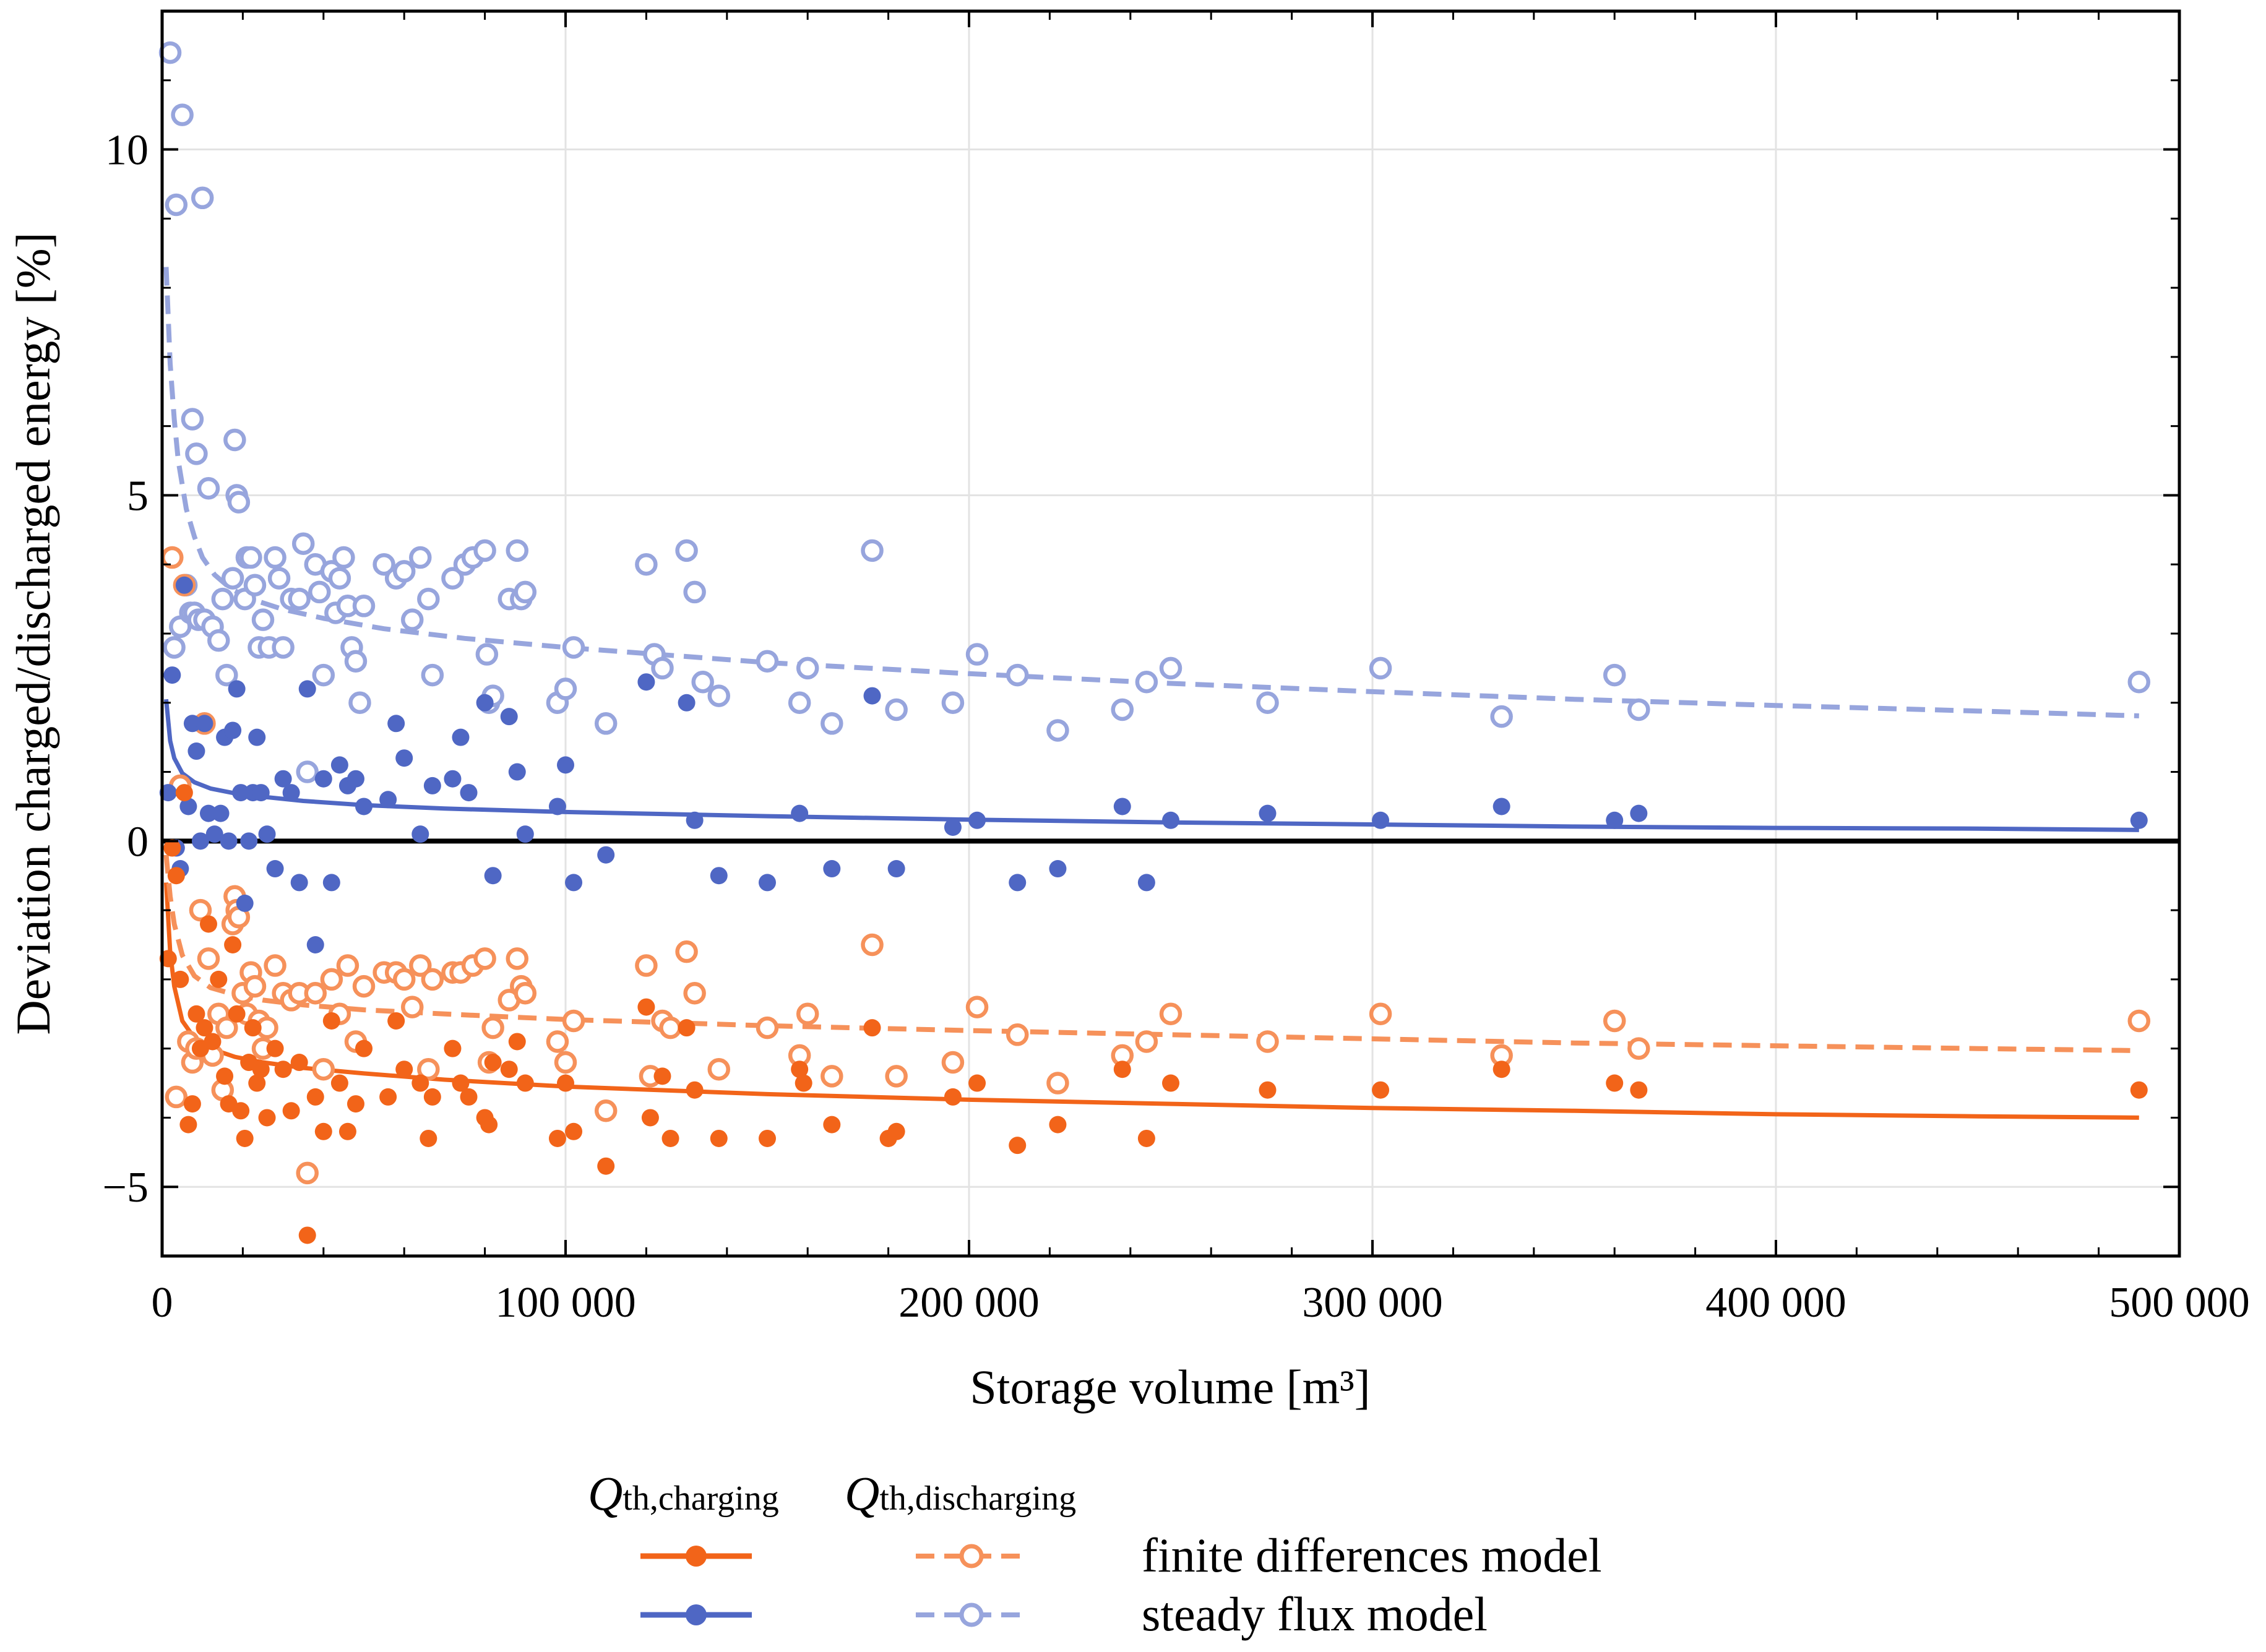 This screenshot has height=1652, width=2266. What do you see at coordinates (138, 842) in the screenshot?
I see `y-tick-label: 0` at bounding box center [138, 842].